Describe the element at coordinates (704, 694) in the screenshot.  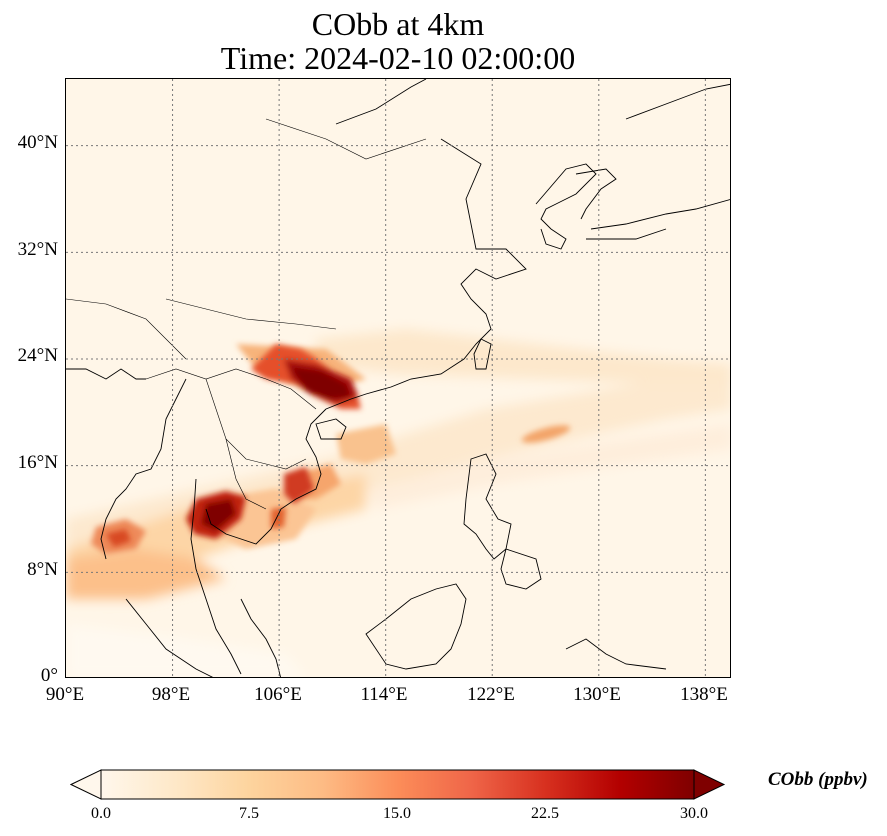
I see `lon-tick-138e: 138°E` at that location.